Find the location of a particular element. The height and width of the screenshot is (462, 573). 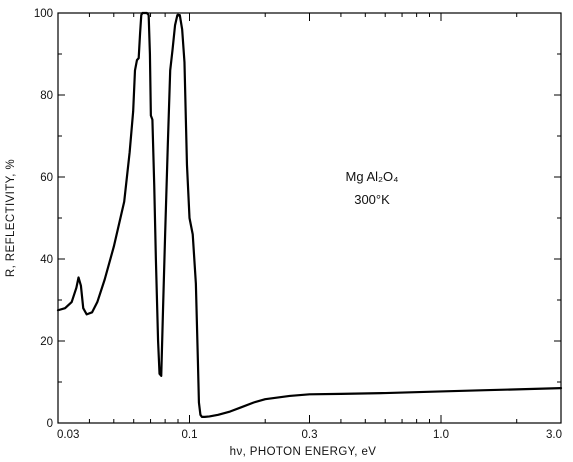

x-tick-label: 1.0 is located at coordinates (441, 435).